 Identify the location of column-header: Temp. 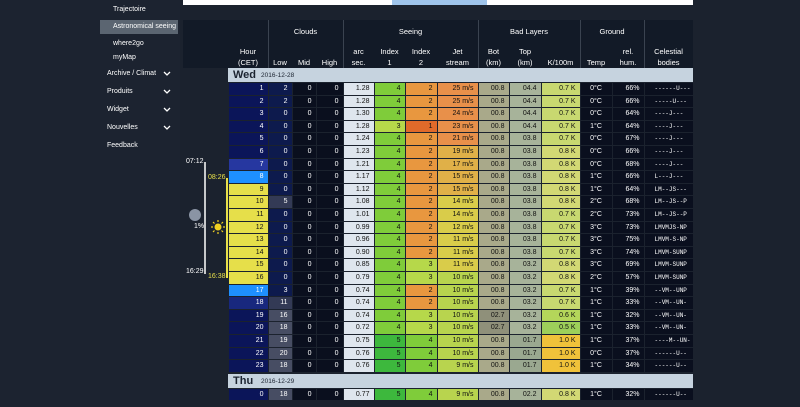
(596, 62).